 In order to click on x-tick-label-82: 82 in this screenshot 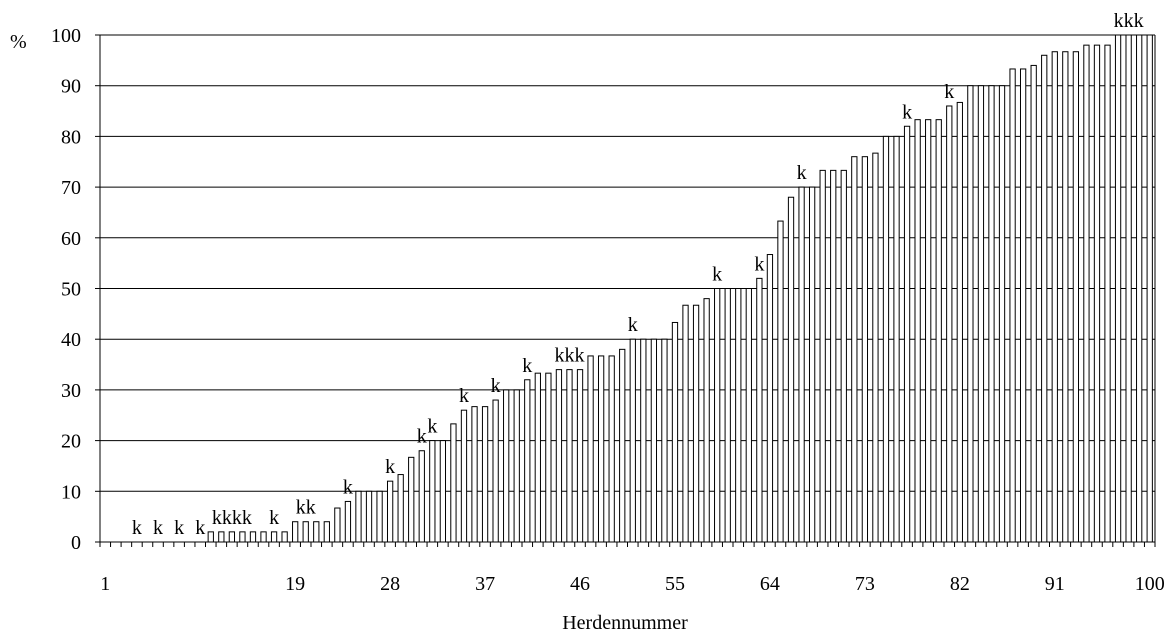, I will do `click(960, 584)`.